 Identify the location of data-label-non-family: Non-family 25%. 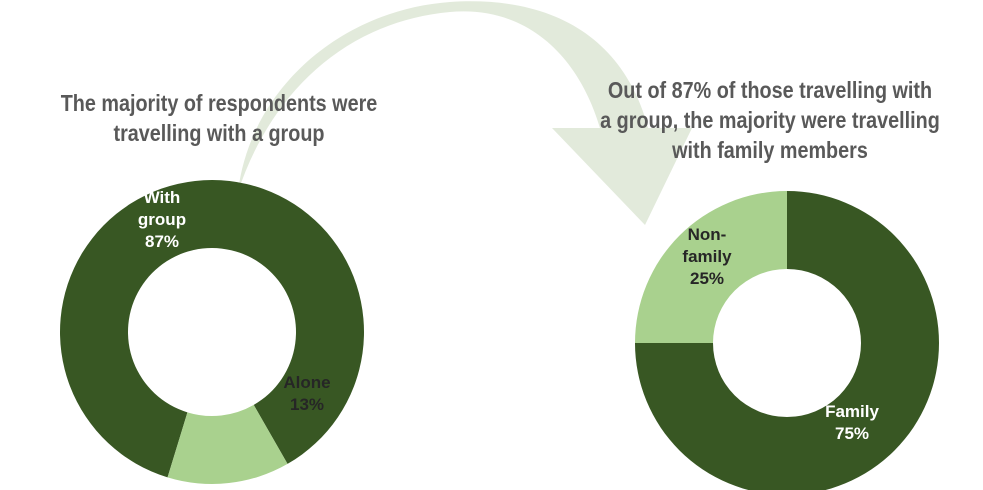
(707, 256).